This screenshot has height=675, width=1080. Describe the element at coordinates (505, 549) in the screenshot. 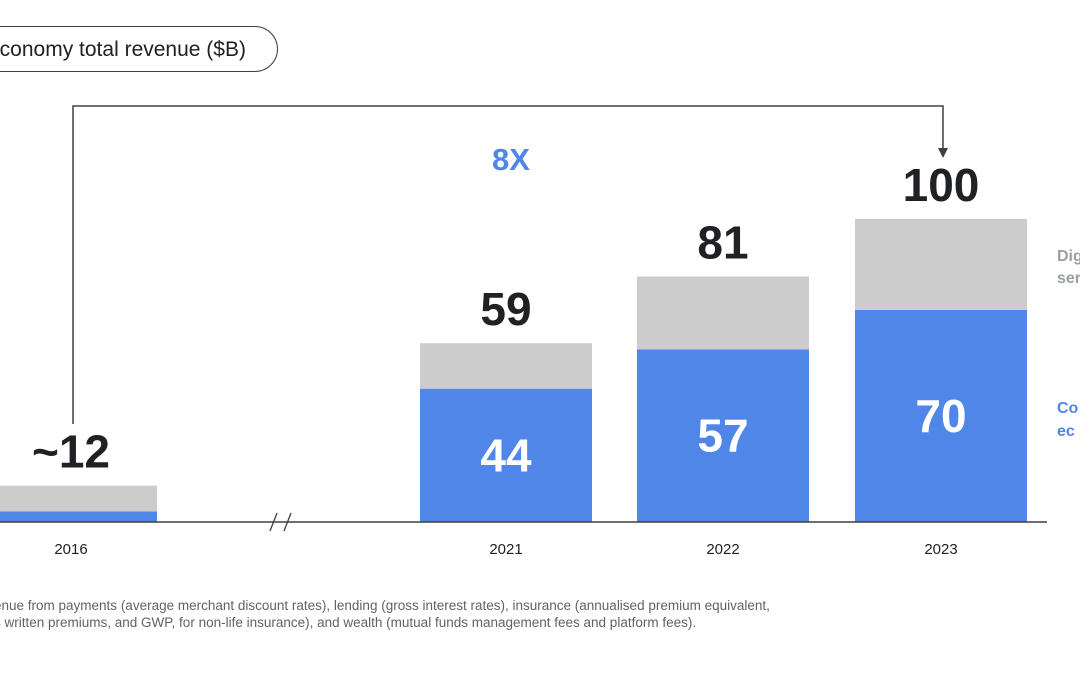

I see `x-tick-label-2021: 2021` at that location.